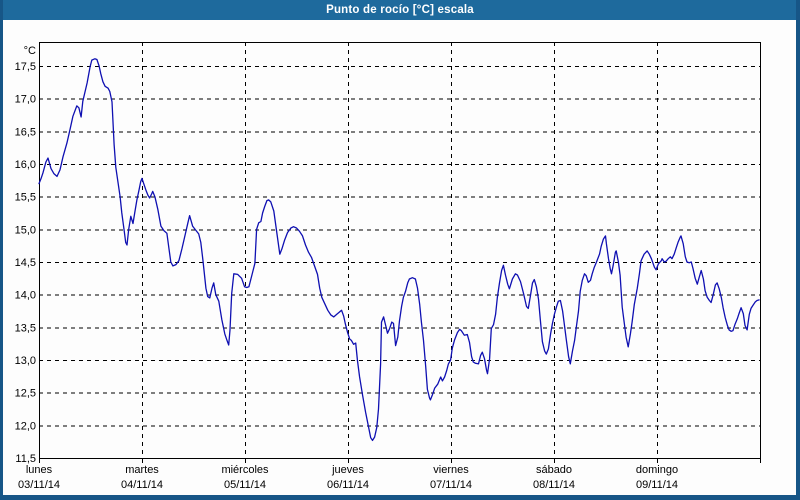  I want to click on y-tick-label: 12,0, so click(25, 426).